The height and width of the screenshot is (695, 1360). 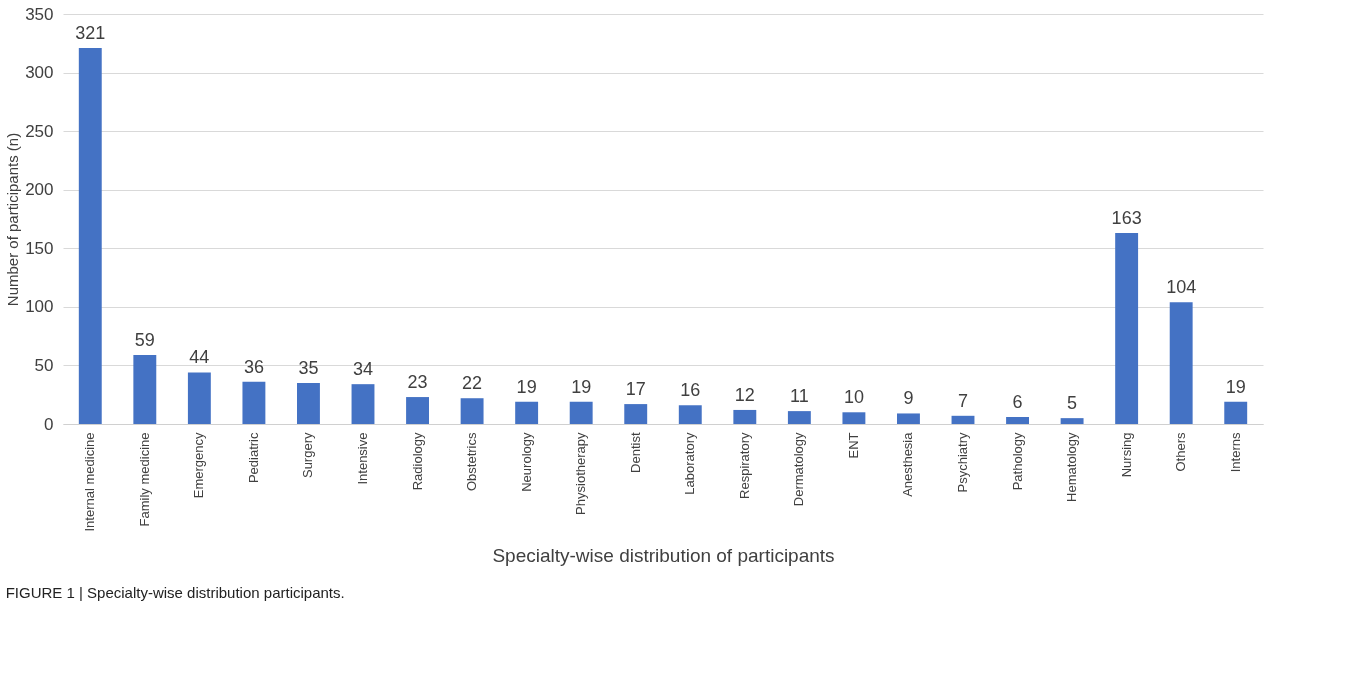 What do you see at coordinates (417, 461) in the screenshot?
I see `x-tick-label: Radiology` at bounding box center [417, 461].